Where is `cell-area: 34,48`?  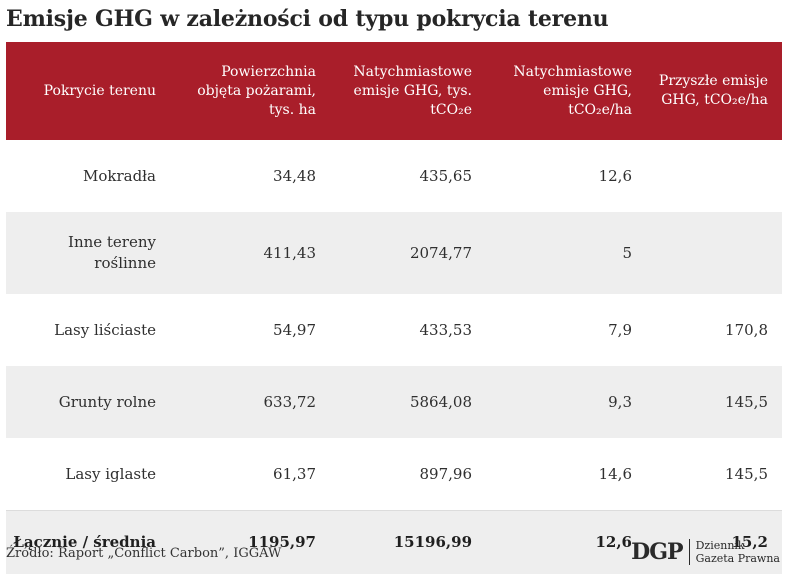 cell-area: 34,48 is located at coordinates (294, 175).